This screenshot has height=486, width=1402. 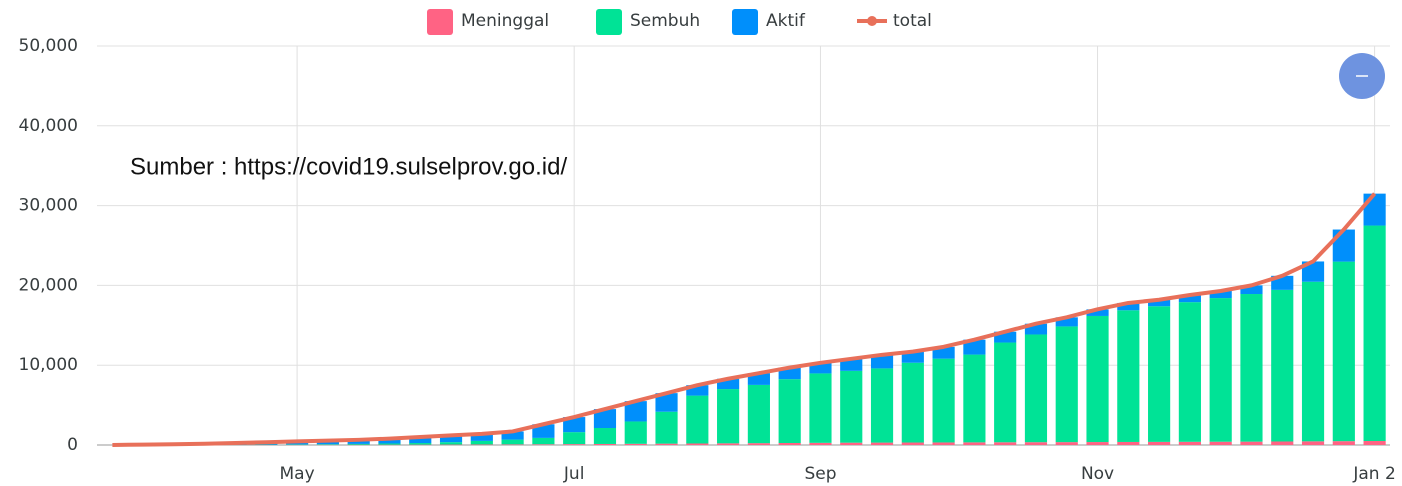 I want to click on x-tick-label: Sep, so click(x=820, y=474).